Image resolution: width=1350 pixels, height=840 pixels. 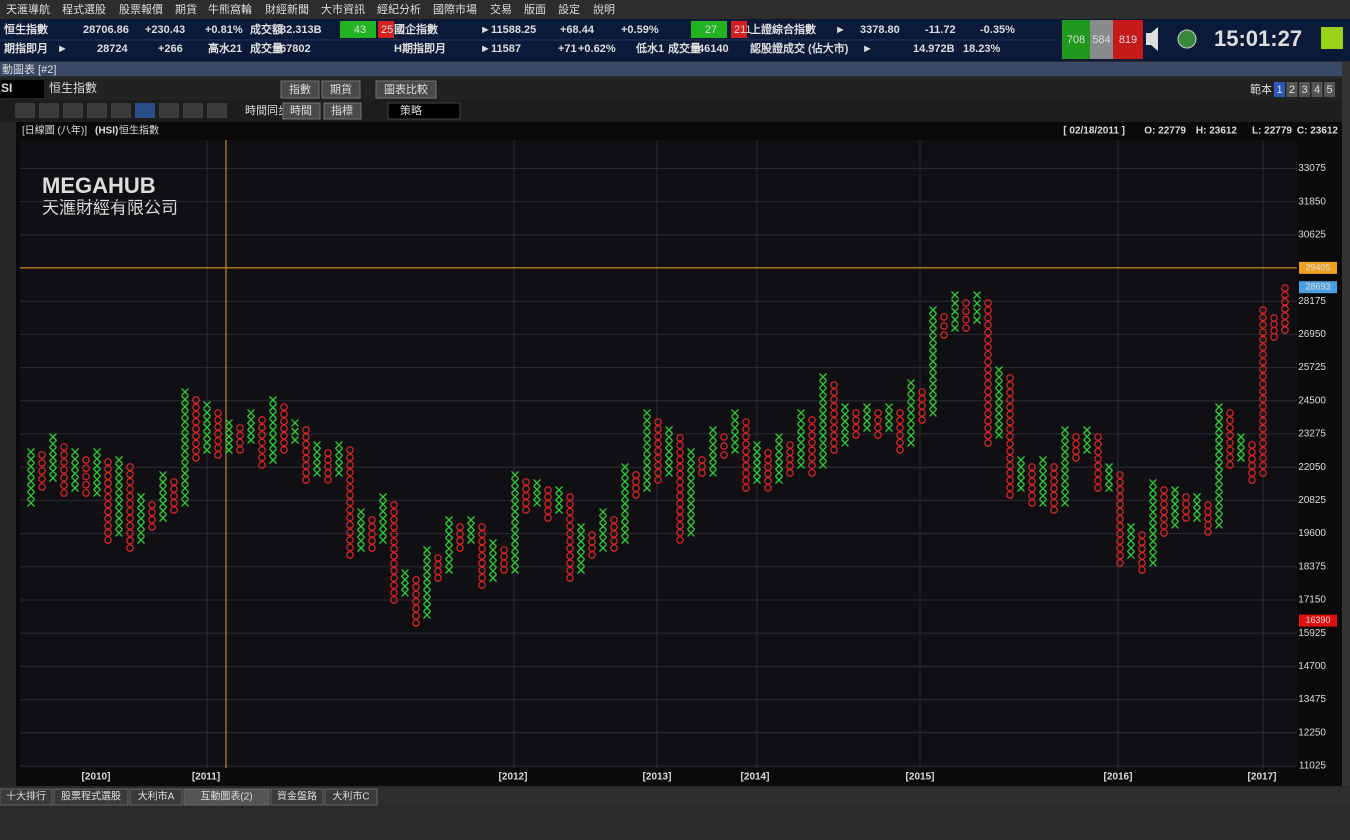 What do you see at coordinates (1312, 334) in the screenshot?
I see `y-tick-label: 26950` at bounding box center [1312, 334].